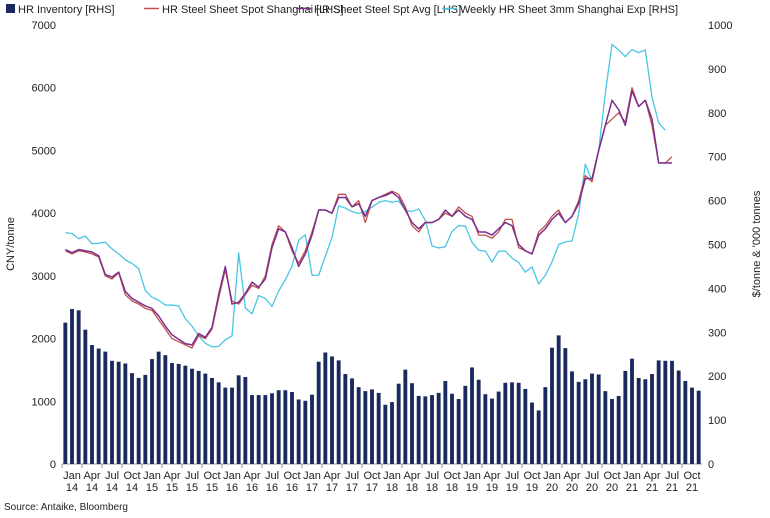  Describe the element at coordinates (332, 488) in the screenshot. I see `x-tick-year: 17` at that location.